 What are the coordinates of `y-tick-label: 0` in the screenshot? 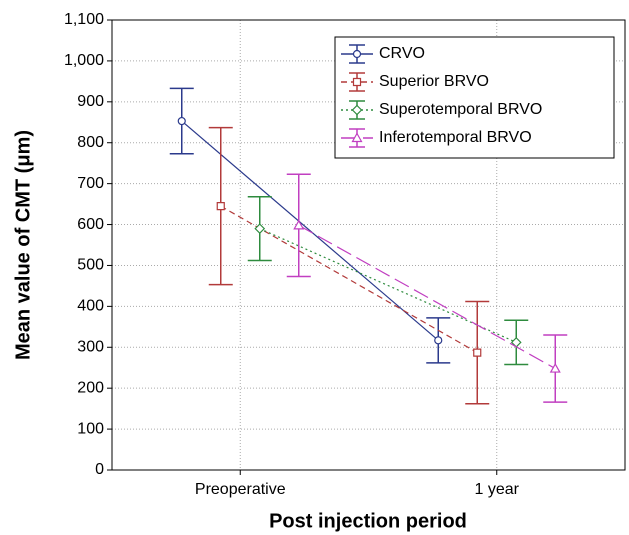 It's located at (99, 469).